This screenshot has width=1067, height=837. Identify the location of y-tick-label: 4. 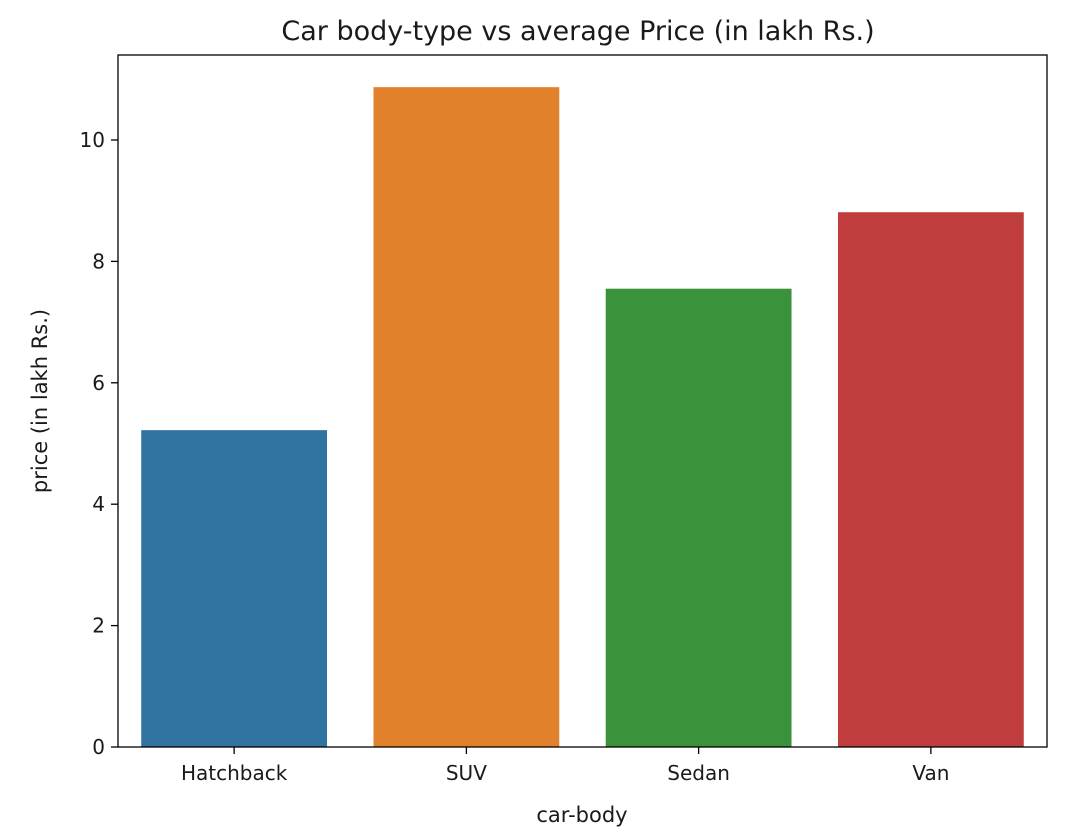
(98, 504).